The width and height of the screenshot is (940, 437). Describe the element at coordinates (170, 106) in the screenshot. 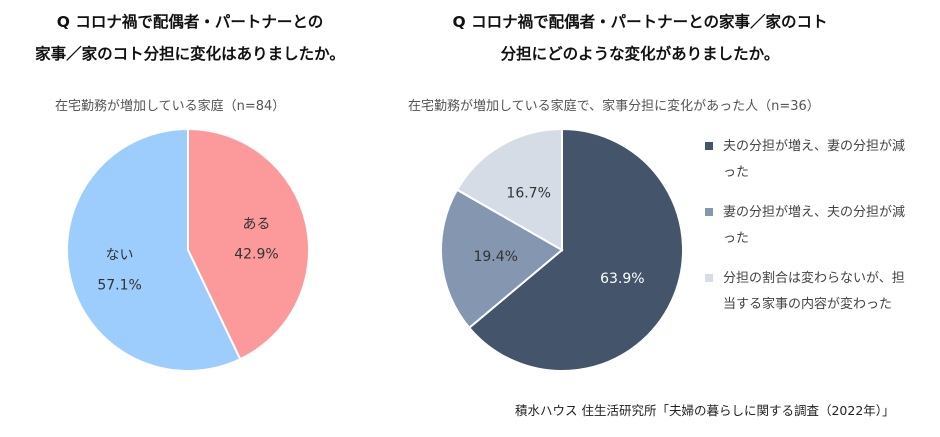

I see `left-chart-subtitle: 在宅勤務が増加している家庭（n=84）` at that location.